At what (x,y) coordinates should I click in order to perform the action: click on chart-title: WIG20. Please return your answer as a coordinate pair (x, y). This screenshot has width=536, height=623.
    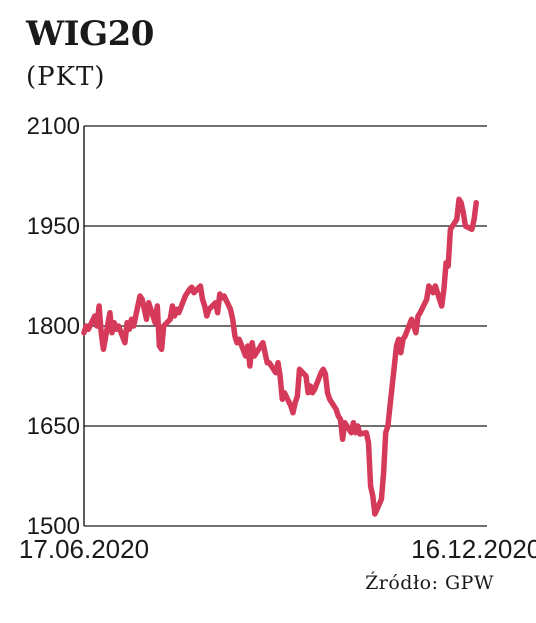
    Looking at the image, I should click on (90, 34).